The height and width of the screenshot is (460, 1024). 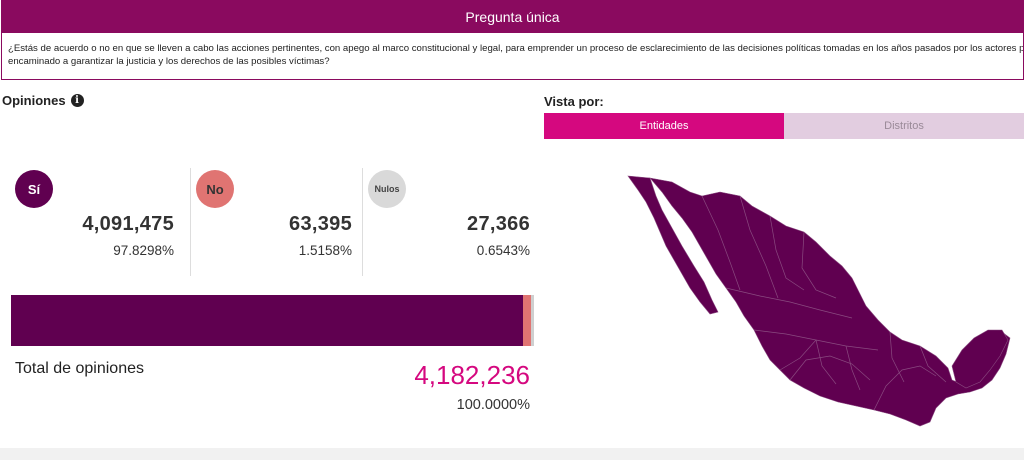 I want to click on question-header: Pregunta única, so click(x=512, y=17).